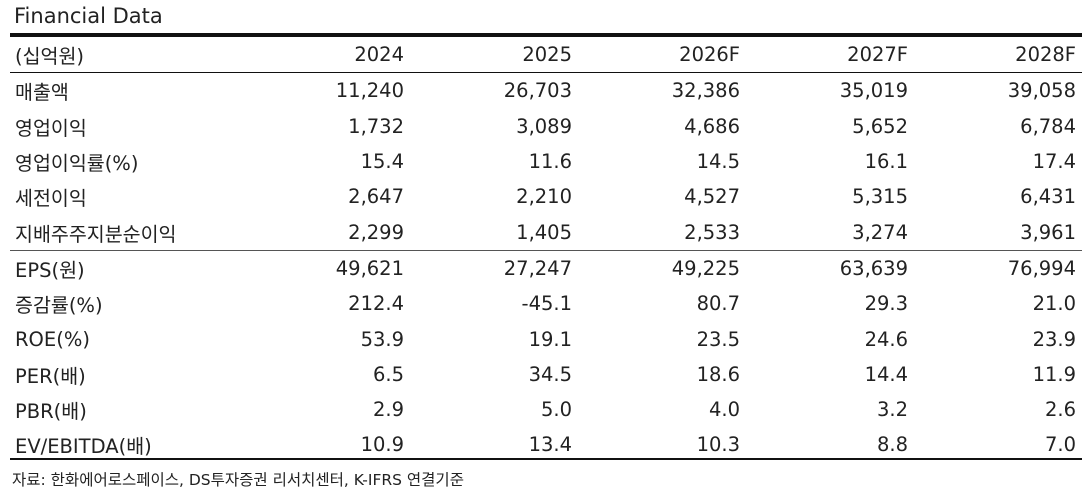  What do you see at coordinates (50, 376) in the screenshot?
I see `row-label: PER(배)` at bounding box center [50, 376].